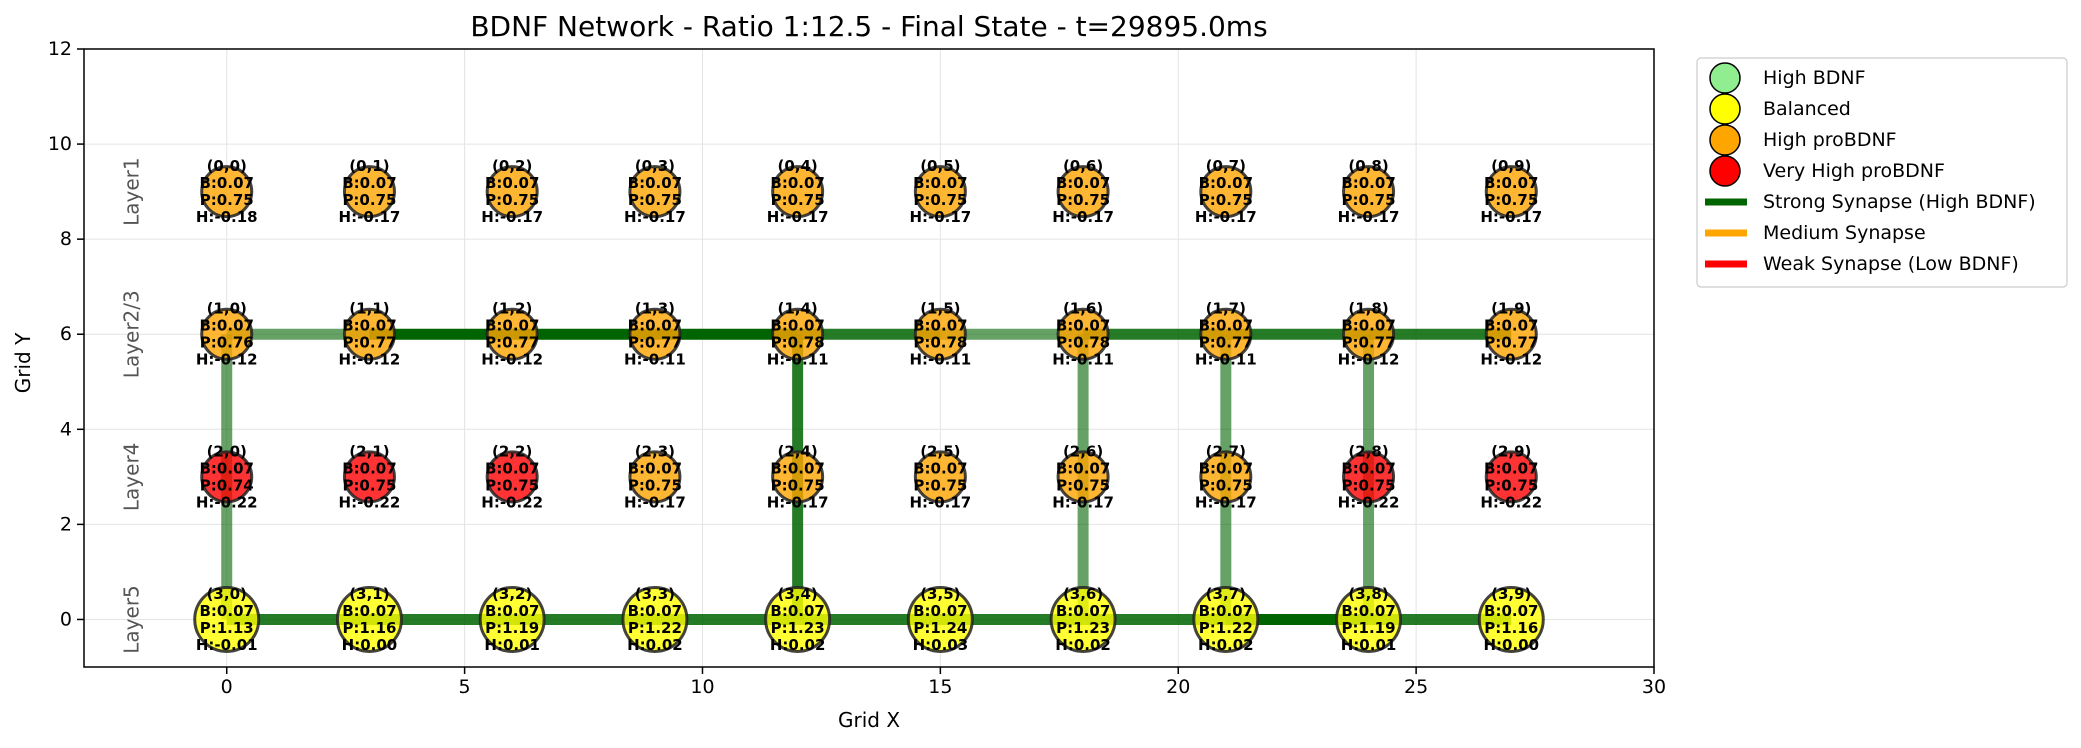 The image size is (2081, 748). Describe the element at coordinates (1083, 166) in the screenshot. I see `neuron-label: (0,6)` at that location.